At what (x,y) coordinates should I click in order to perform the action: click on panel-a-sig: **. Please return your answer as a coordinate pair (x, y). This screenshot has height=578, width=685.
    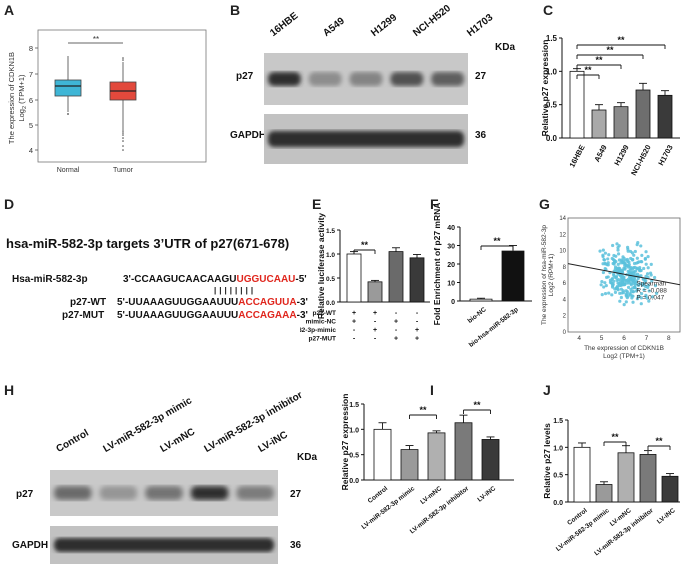
    Looking at the image, I should click on (96, 39).